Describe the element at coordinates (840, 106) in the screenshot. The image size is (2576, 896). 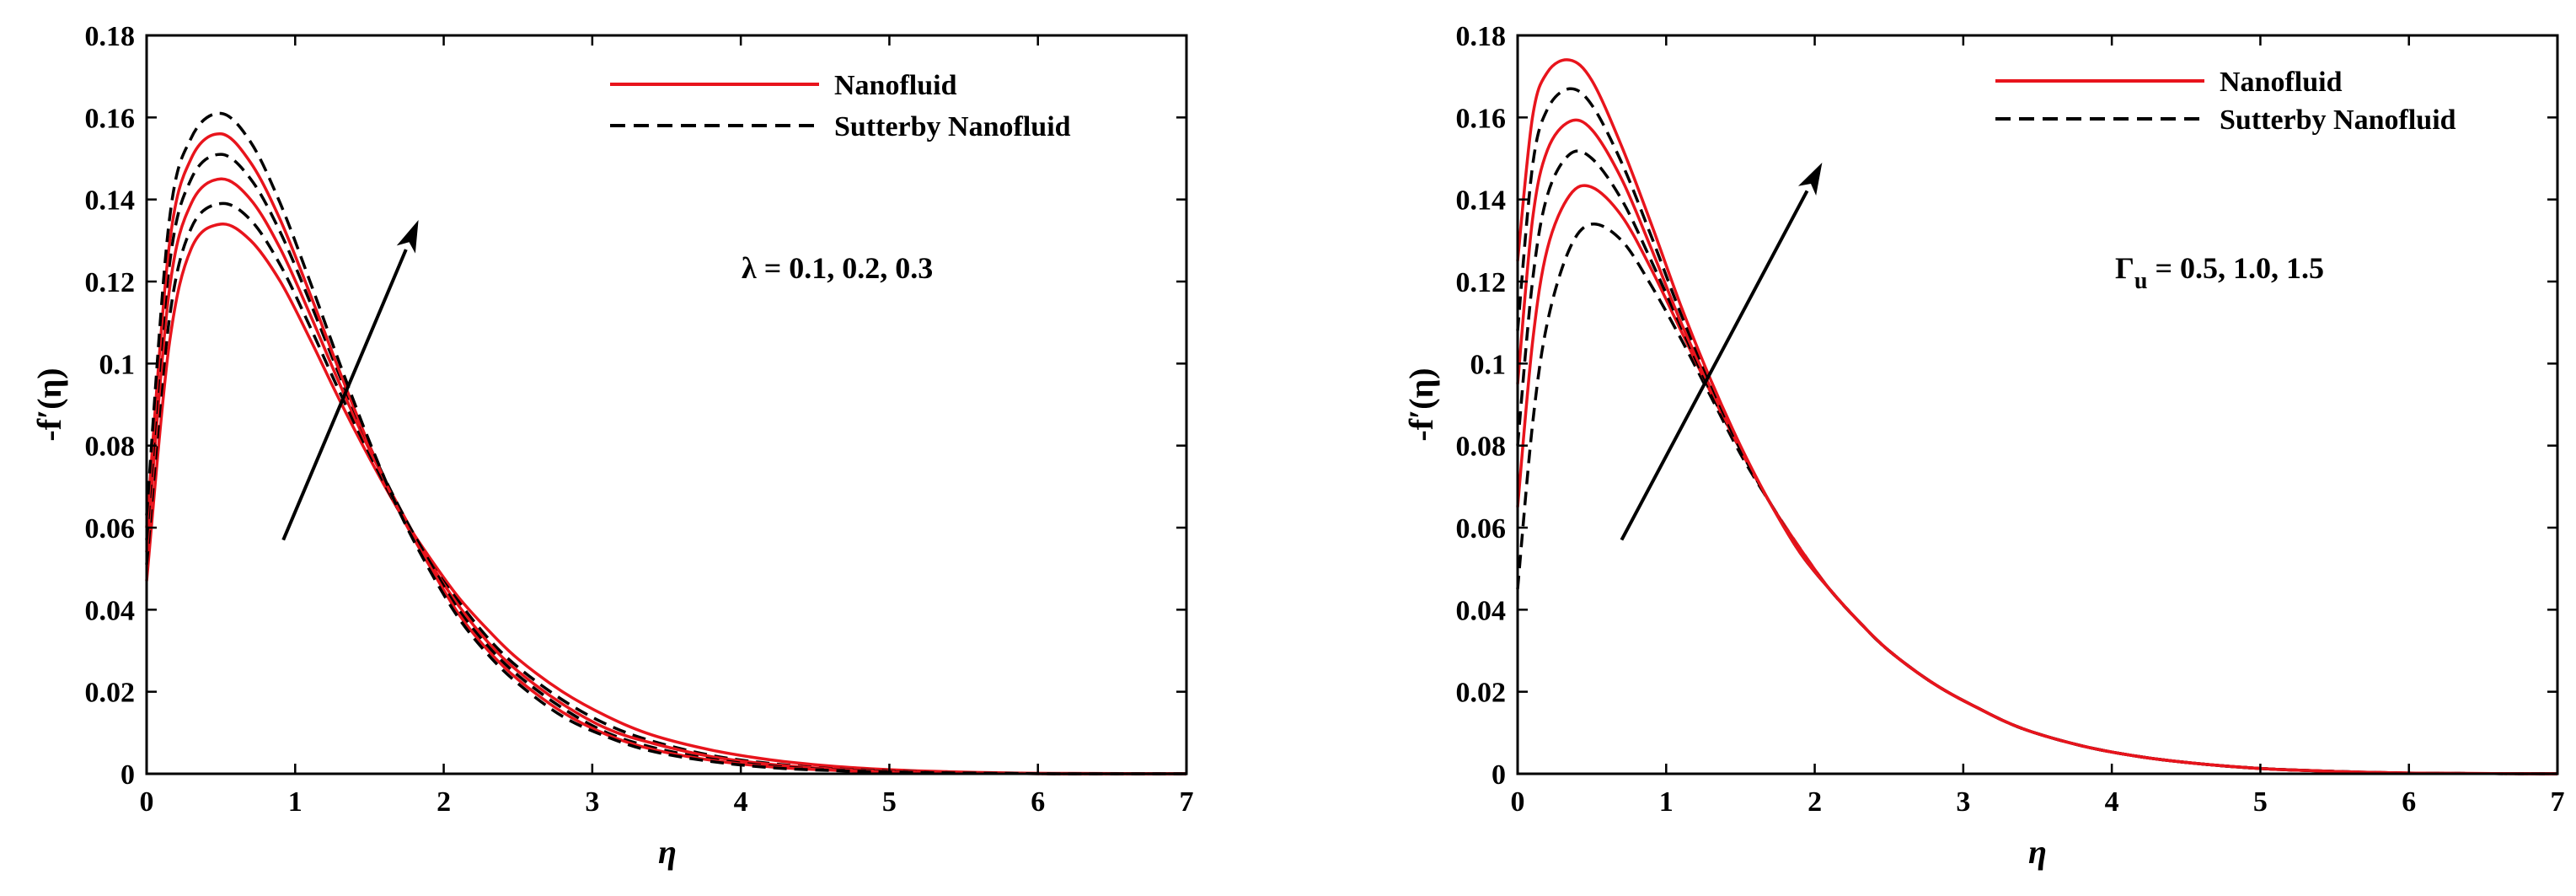
I see `left-legend: Nanofluid Sutterby Nanofluid` at that location.